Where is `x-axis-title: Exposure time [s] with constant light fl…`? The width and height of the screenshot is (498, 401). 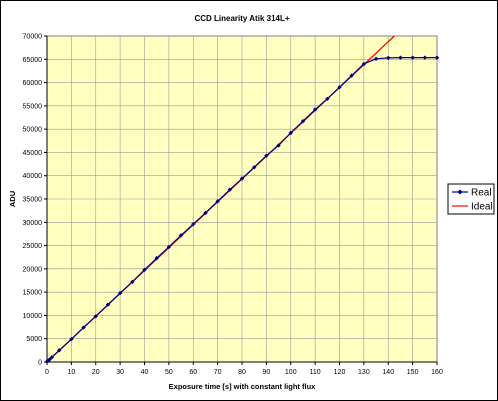
x-axis-title: Exposure time [s] with constant light fl… is located at coordinates (243, 386).